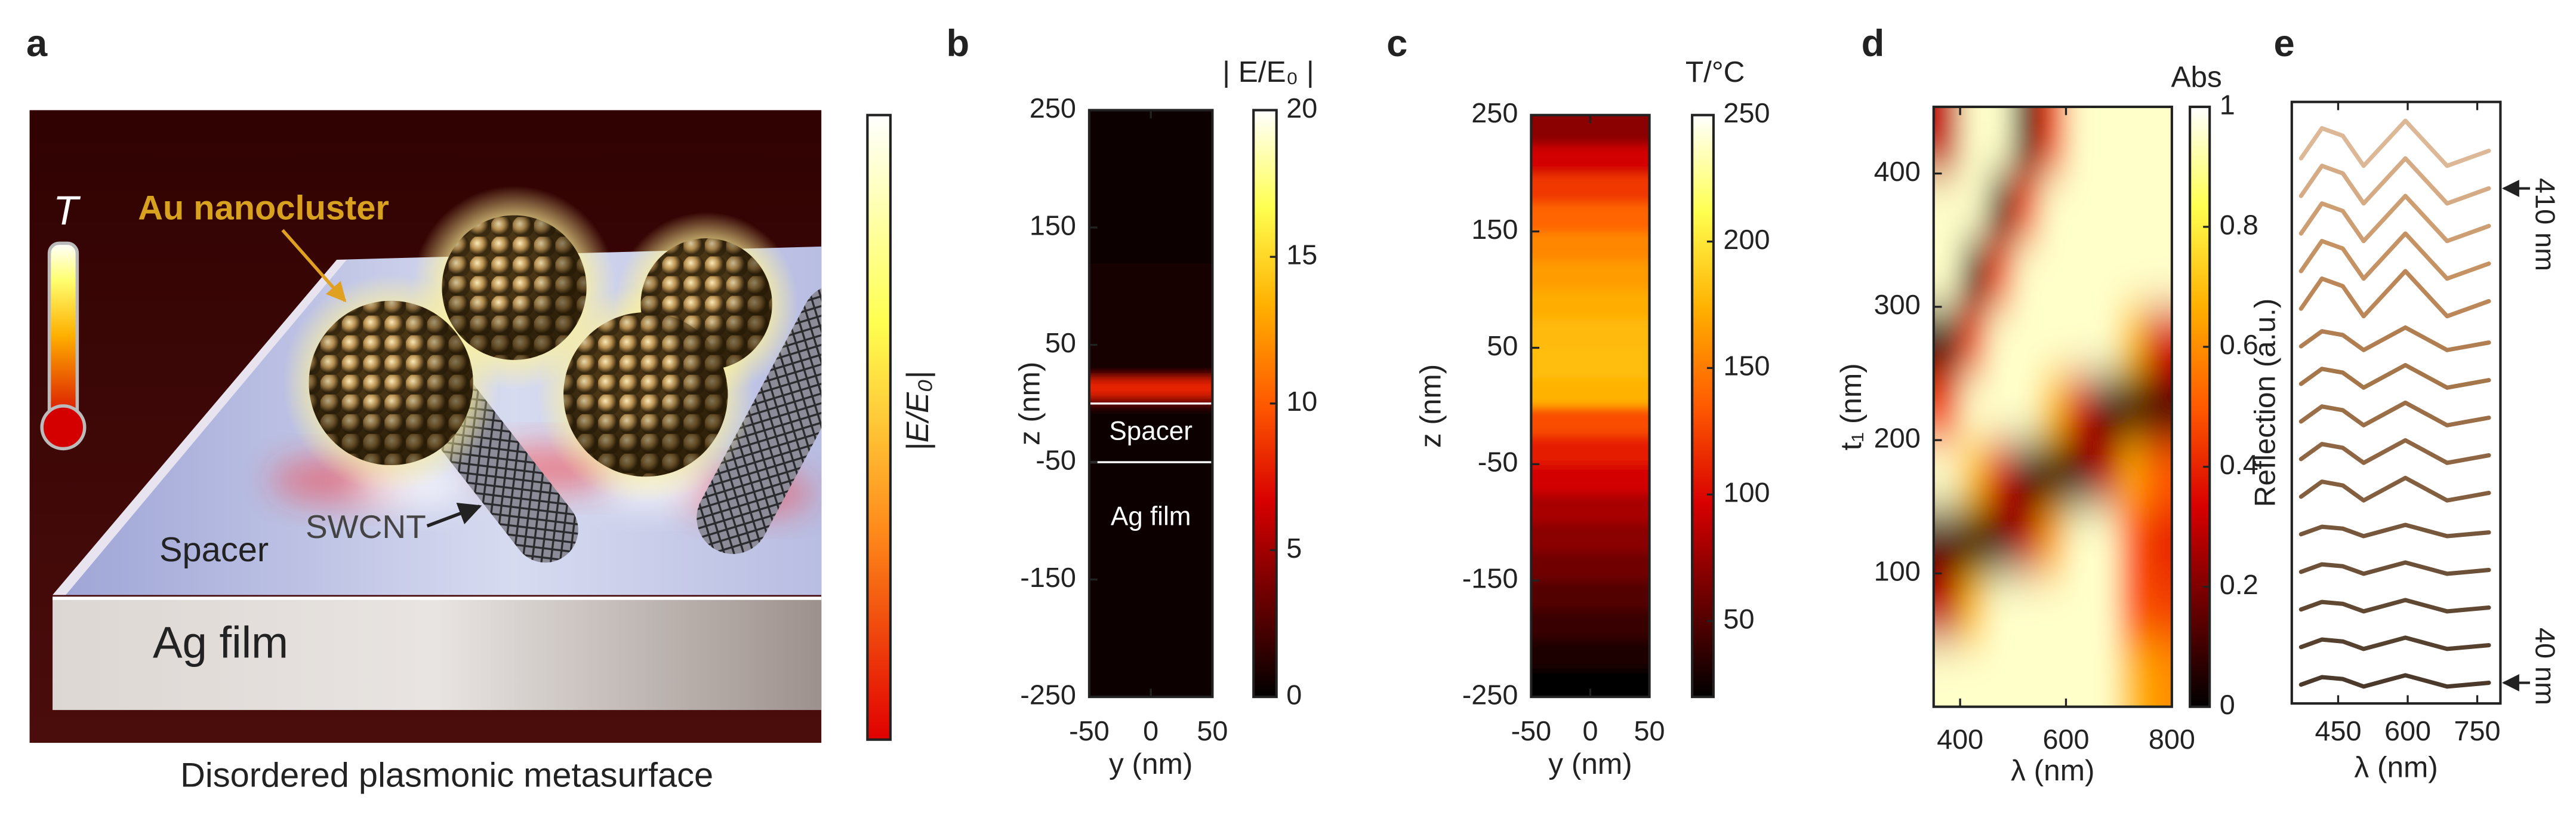 This screenshot has width=2576, height=821. What do you see at coordinates (1897, 571) in the screenshot?
I see `y-tick-label: 100` at bounding box center [1897, 571].